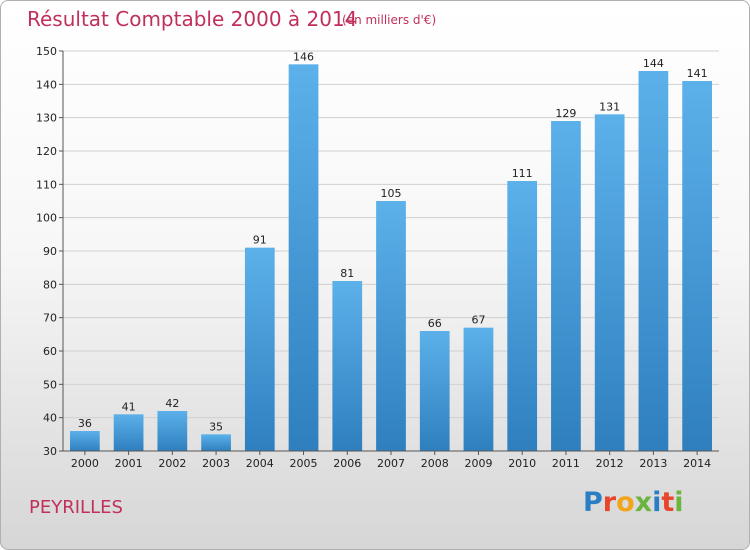 This screenshot has height=550, width=750. I want to click on x-tick-label: 2000, so click(85, 463).